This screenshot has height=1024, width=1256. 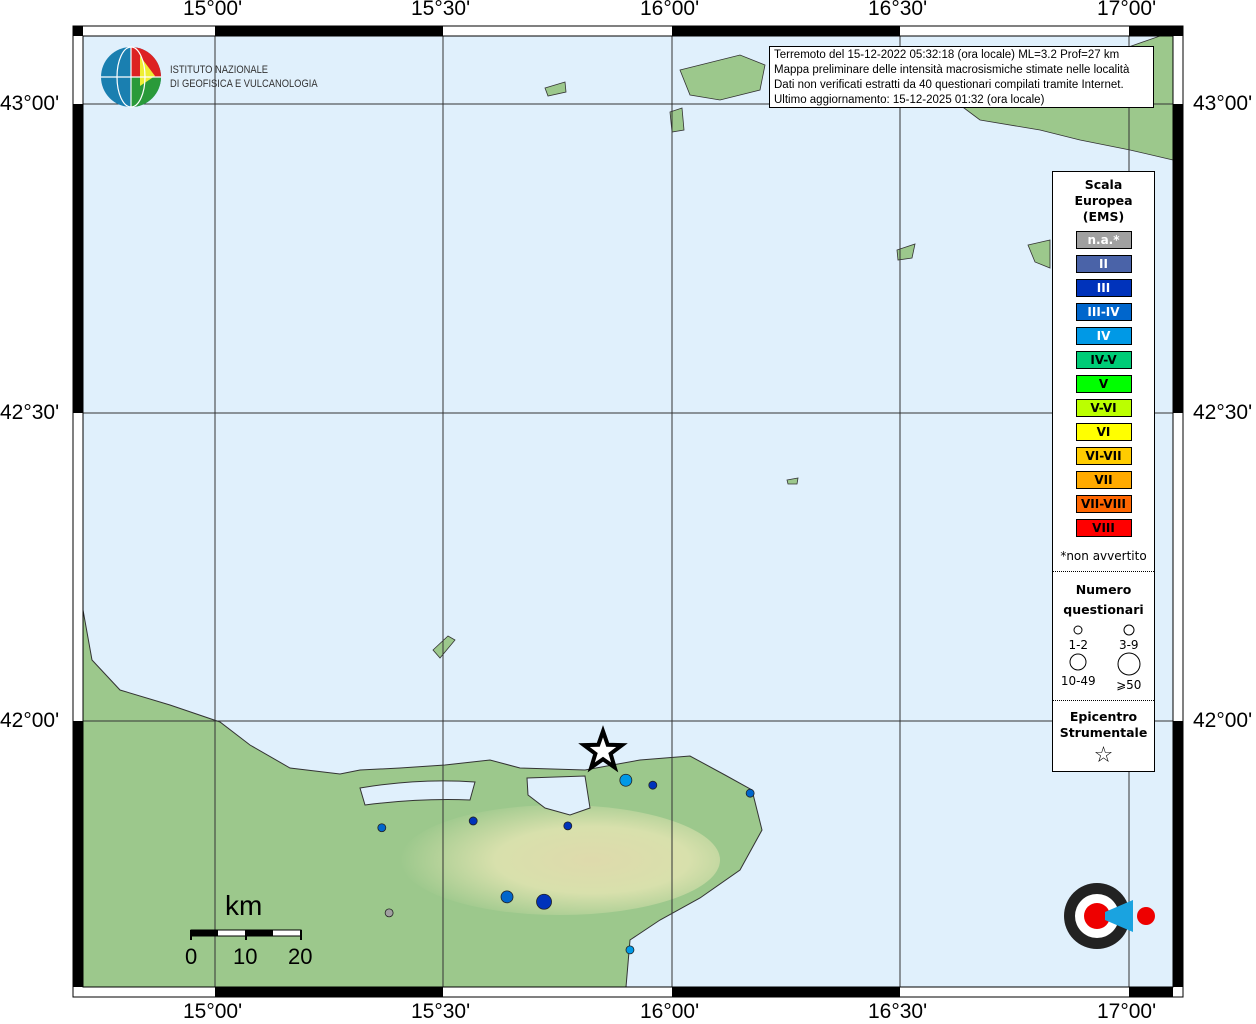 What do you see at coordinates (670, 1011) in the screenshot?
I see `lon-label-bottom: 16°00'` at bounding box center [670, 1011].